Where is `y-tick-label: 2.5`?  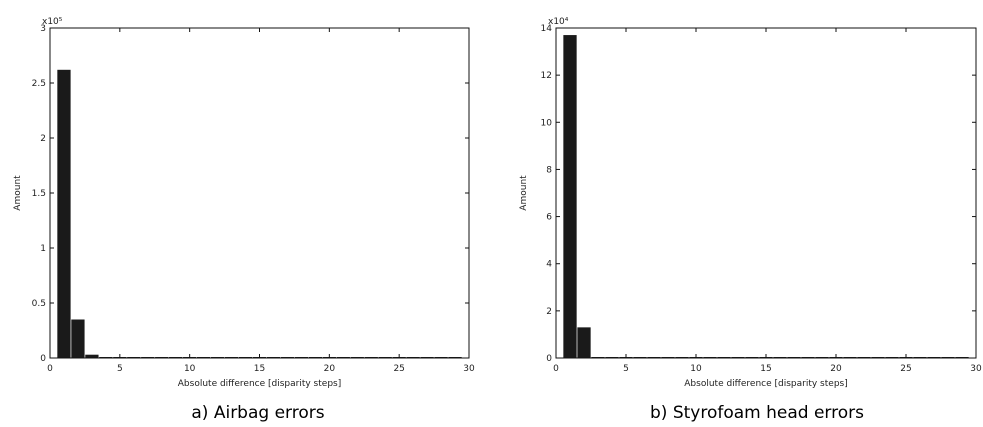
y-tick-label: 2.5 is located at coordinates (39, 84).